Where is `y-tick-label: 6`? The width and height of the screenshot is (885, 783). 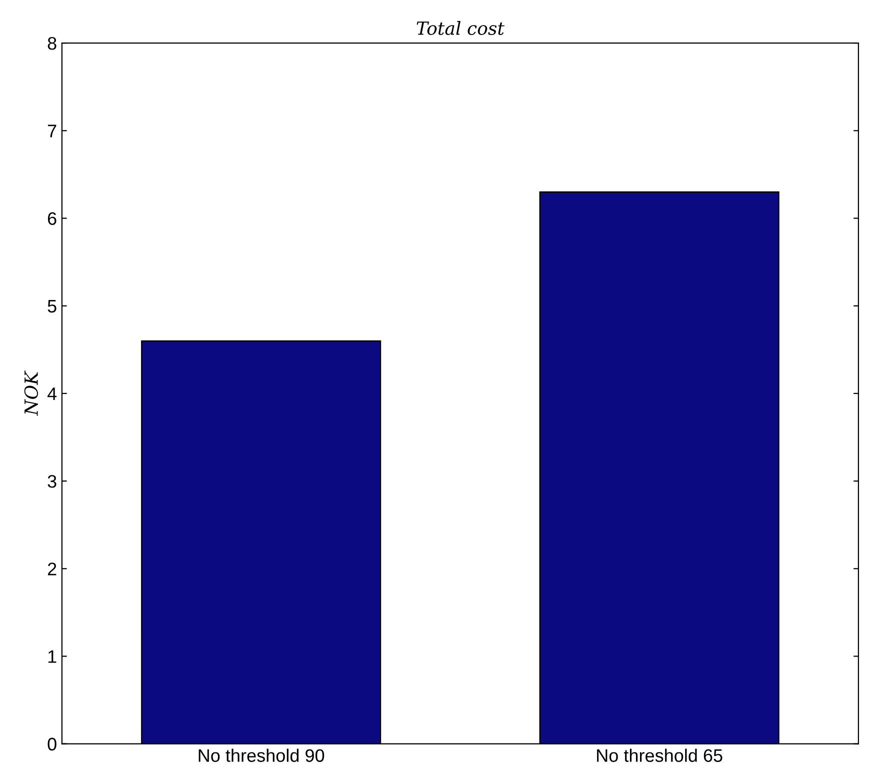 y-tick-label: 6 is located at coordinates (52, 218).